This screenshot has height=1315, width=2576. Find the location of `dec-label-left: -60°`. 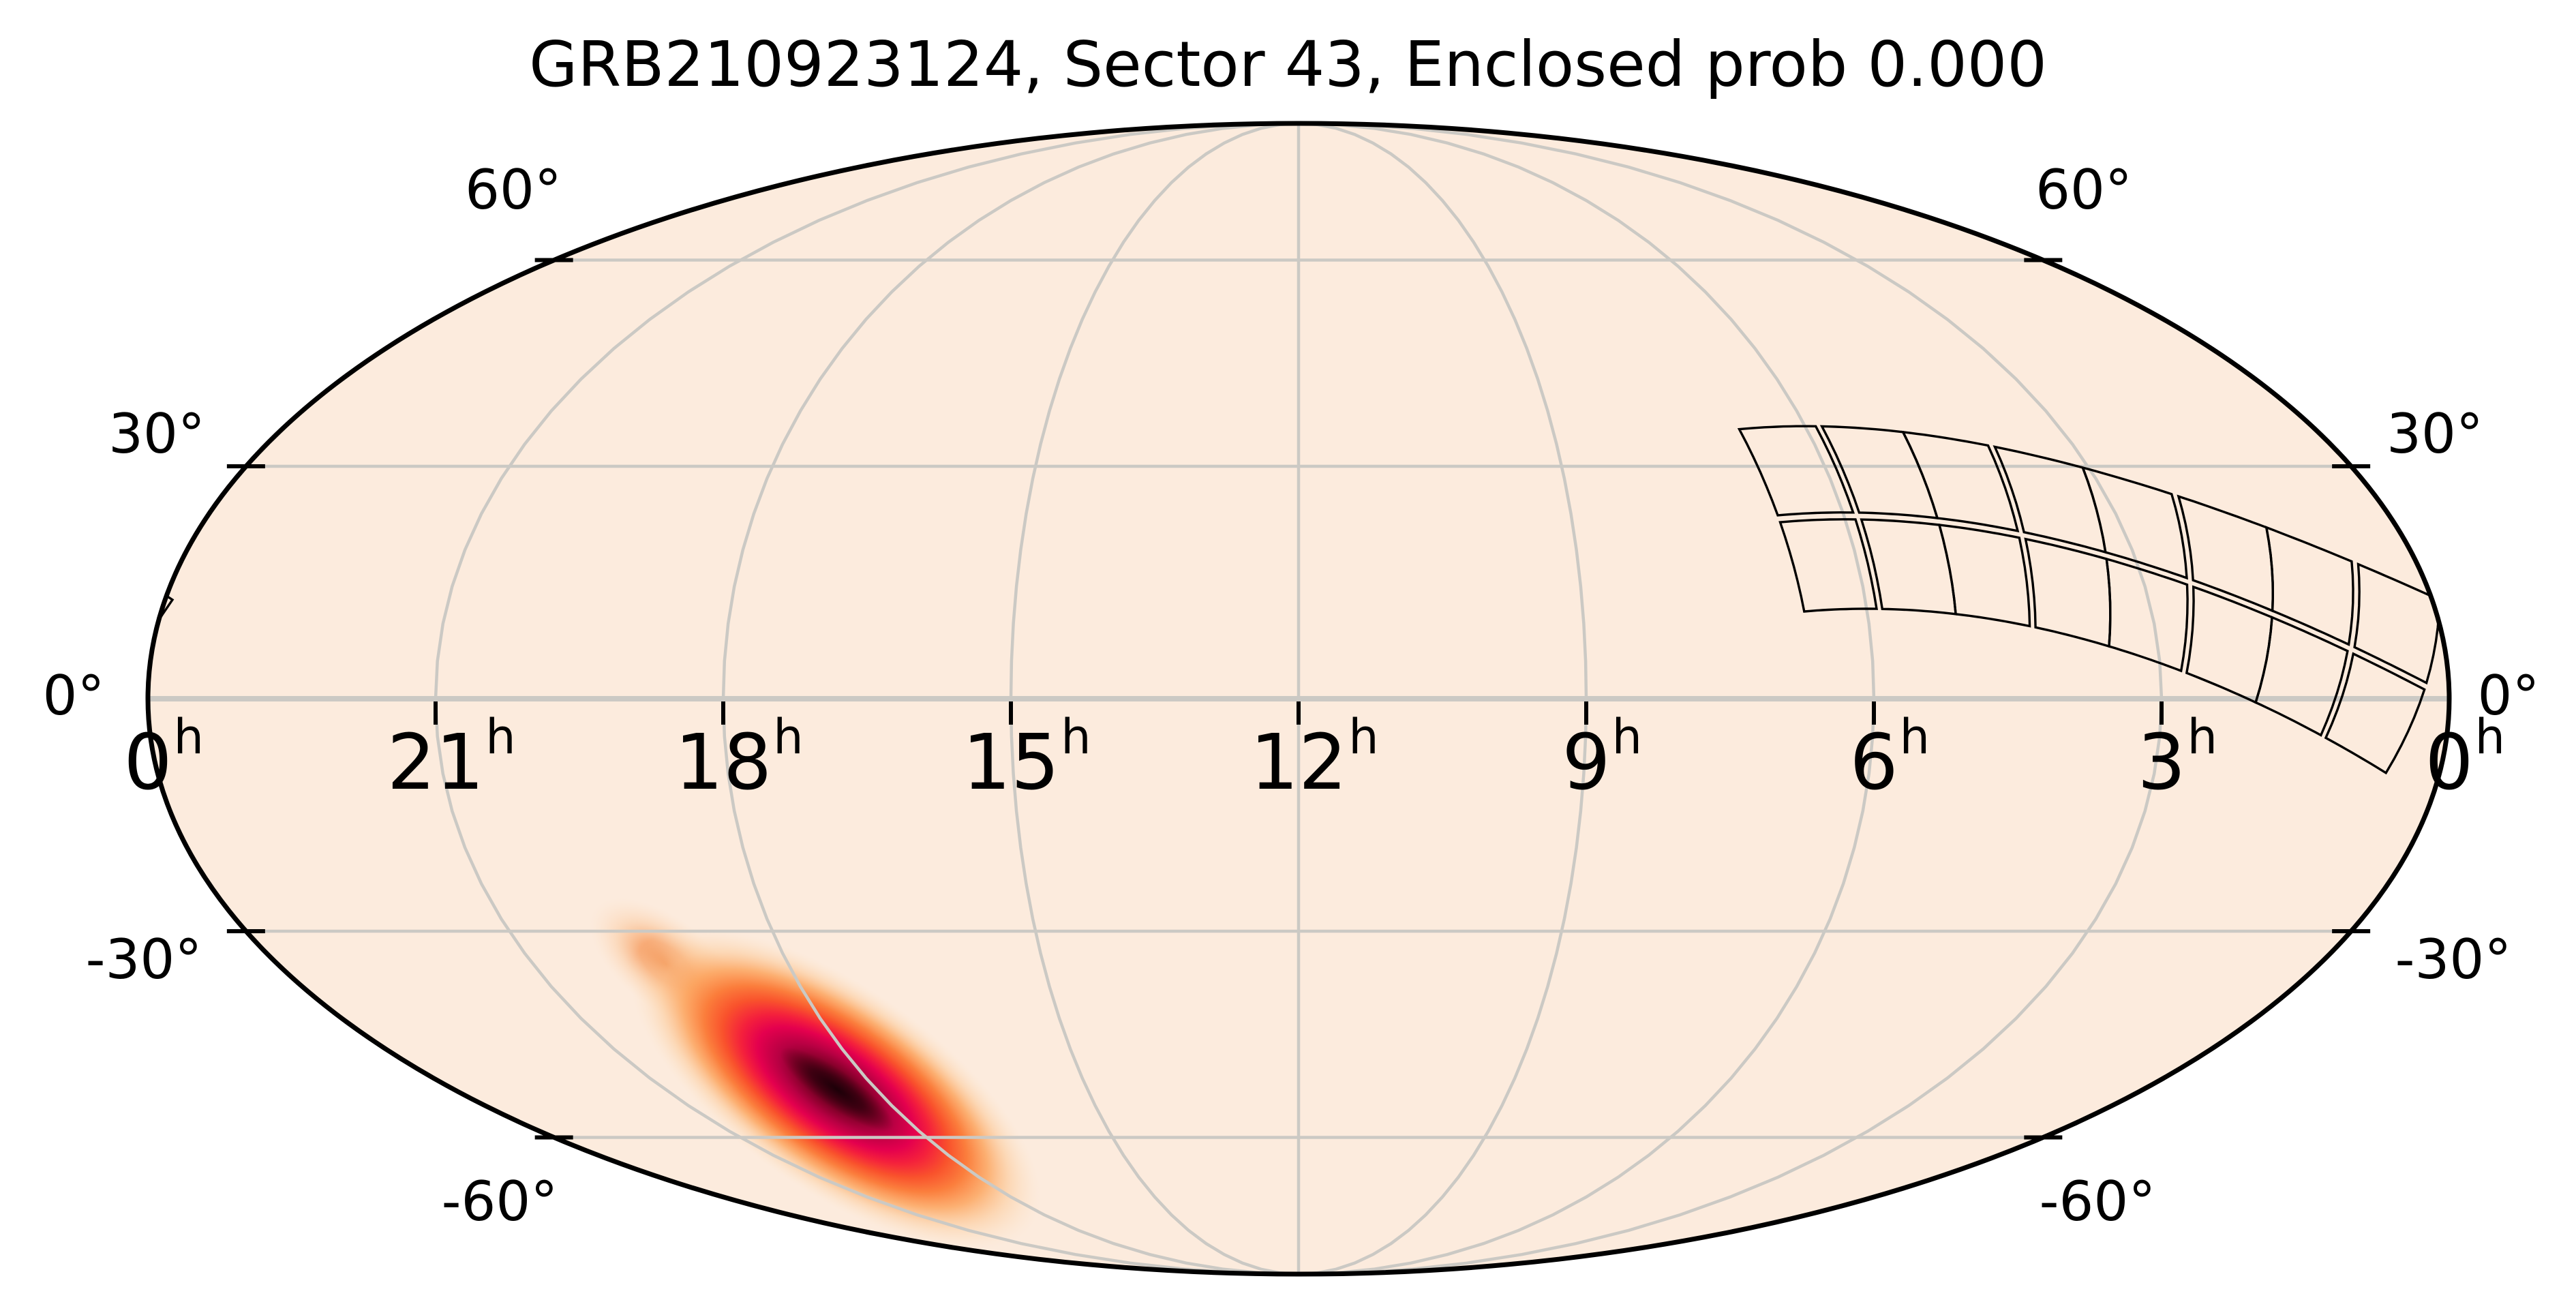

dec-label-left: -60° is located at coordinates (500, 1201).